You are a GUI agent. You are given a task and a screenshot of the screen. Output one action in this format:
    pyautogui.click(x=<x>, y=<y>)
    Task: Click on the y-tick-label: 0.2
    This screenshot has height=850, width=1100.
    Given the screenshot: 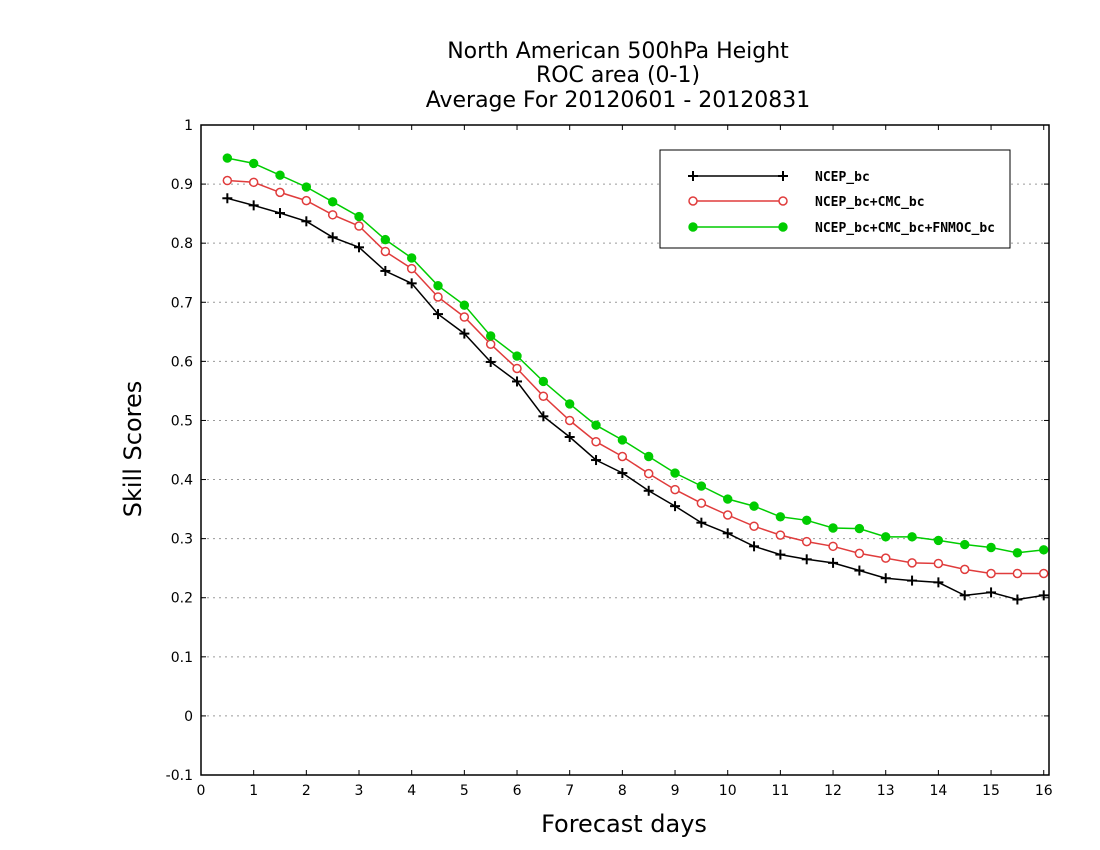 What is the action you would take?
    pyautogui.click(x=182, y=599)
    